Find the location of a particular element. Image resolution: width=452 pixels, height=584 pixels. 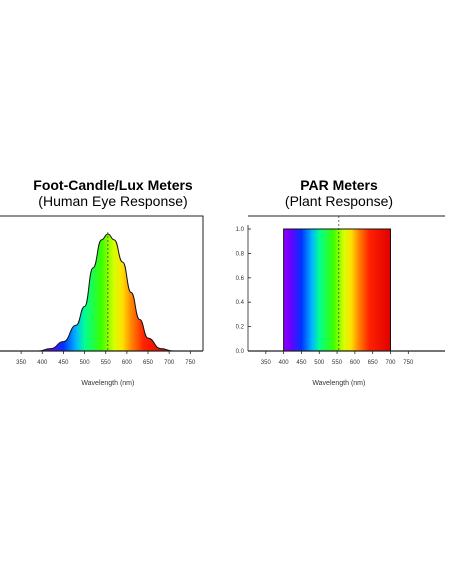

par-chart-subtitle: (Plant Response) is located at coordinates (339, 201).